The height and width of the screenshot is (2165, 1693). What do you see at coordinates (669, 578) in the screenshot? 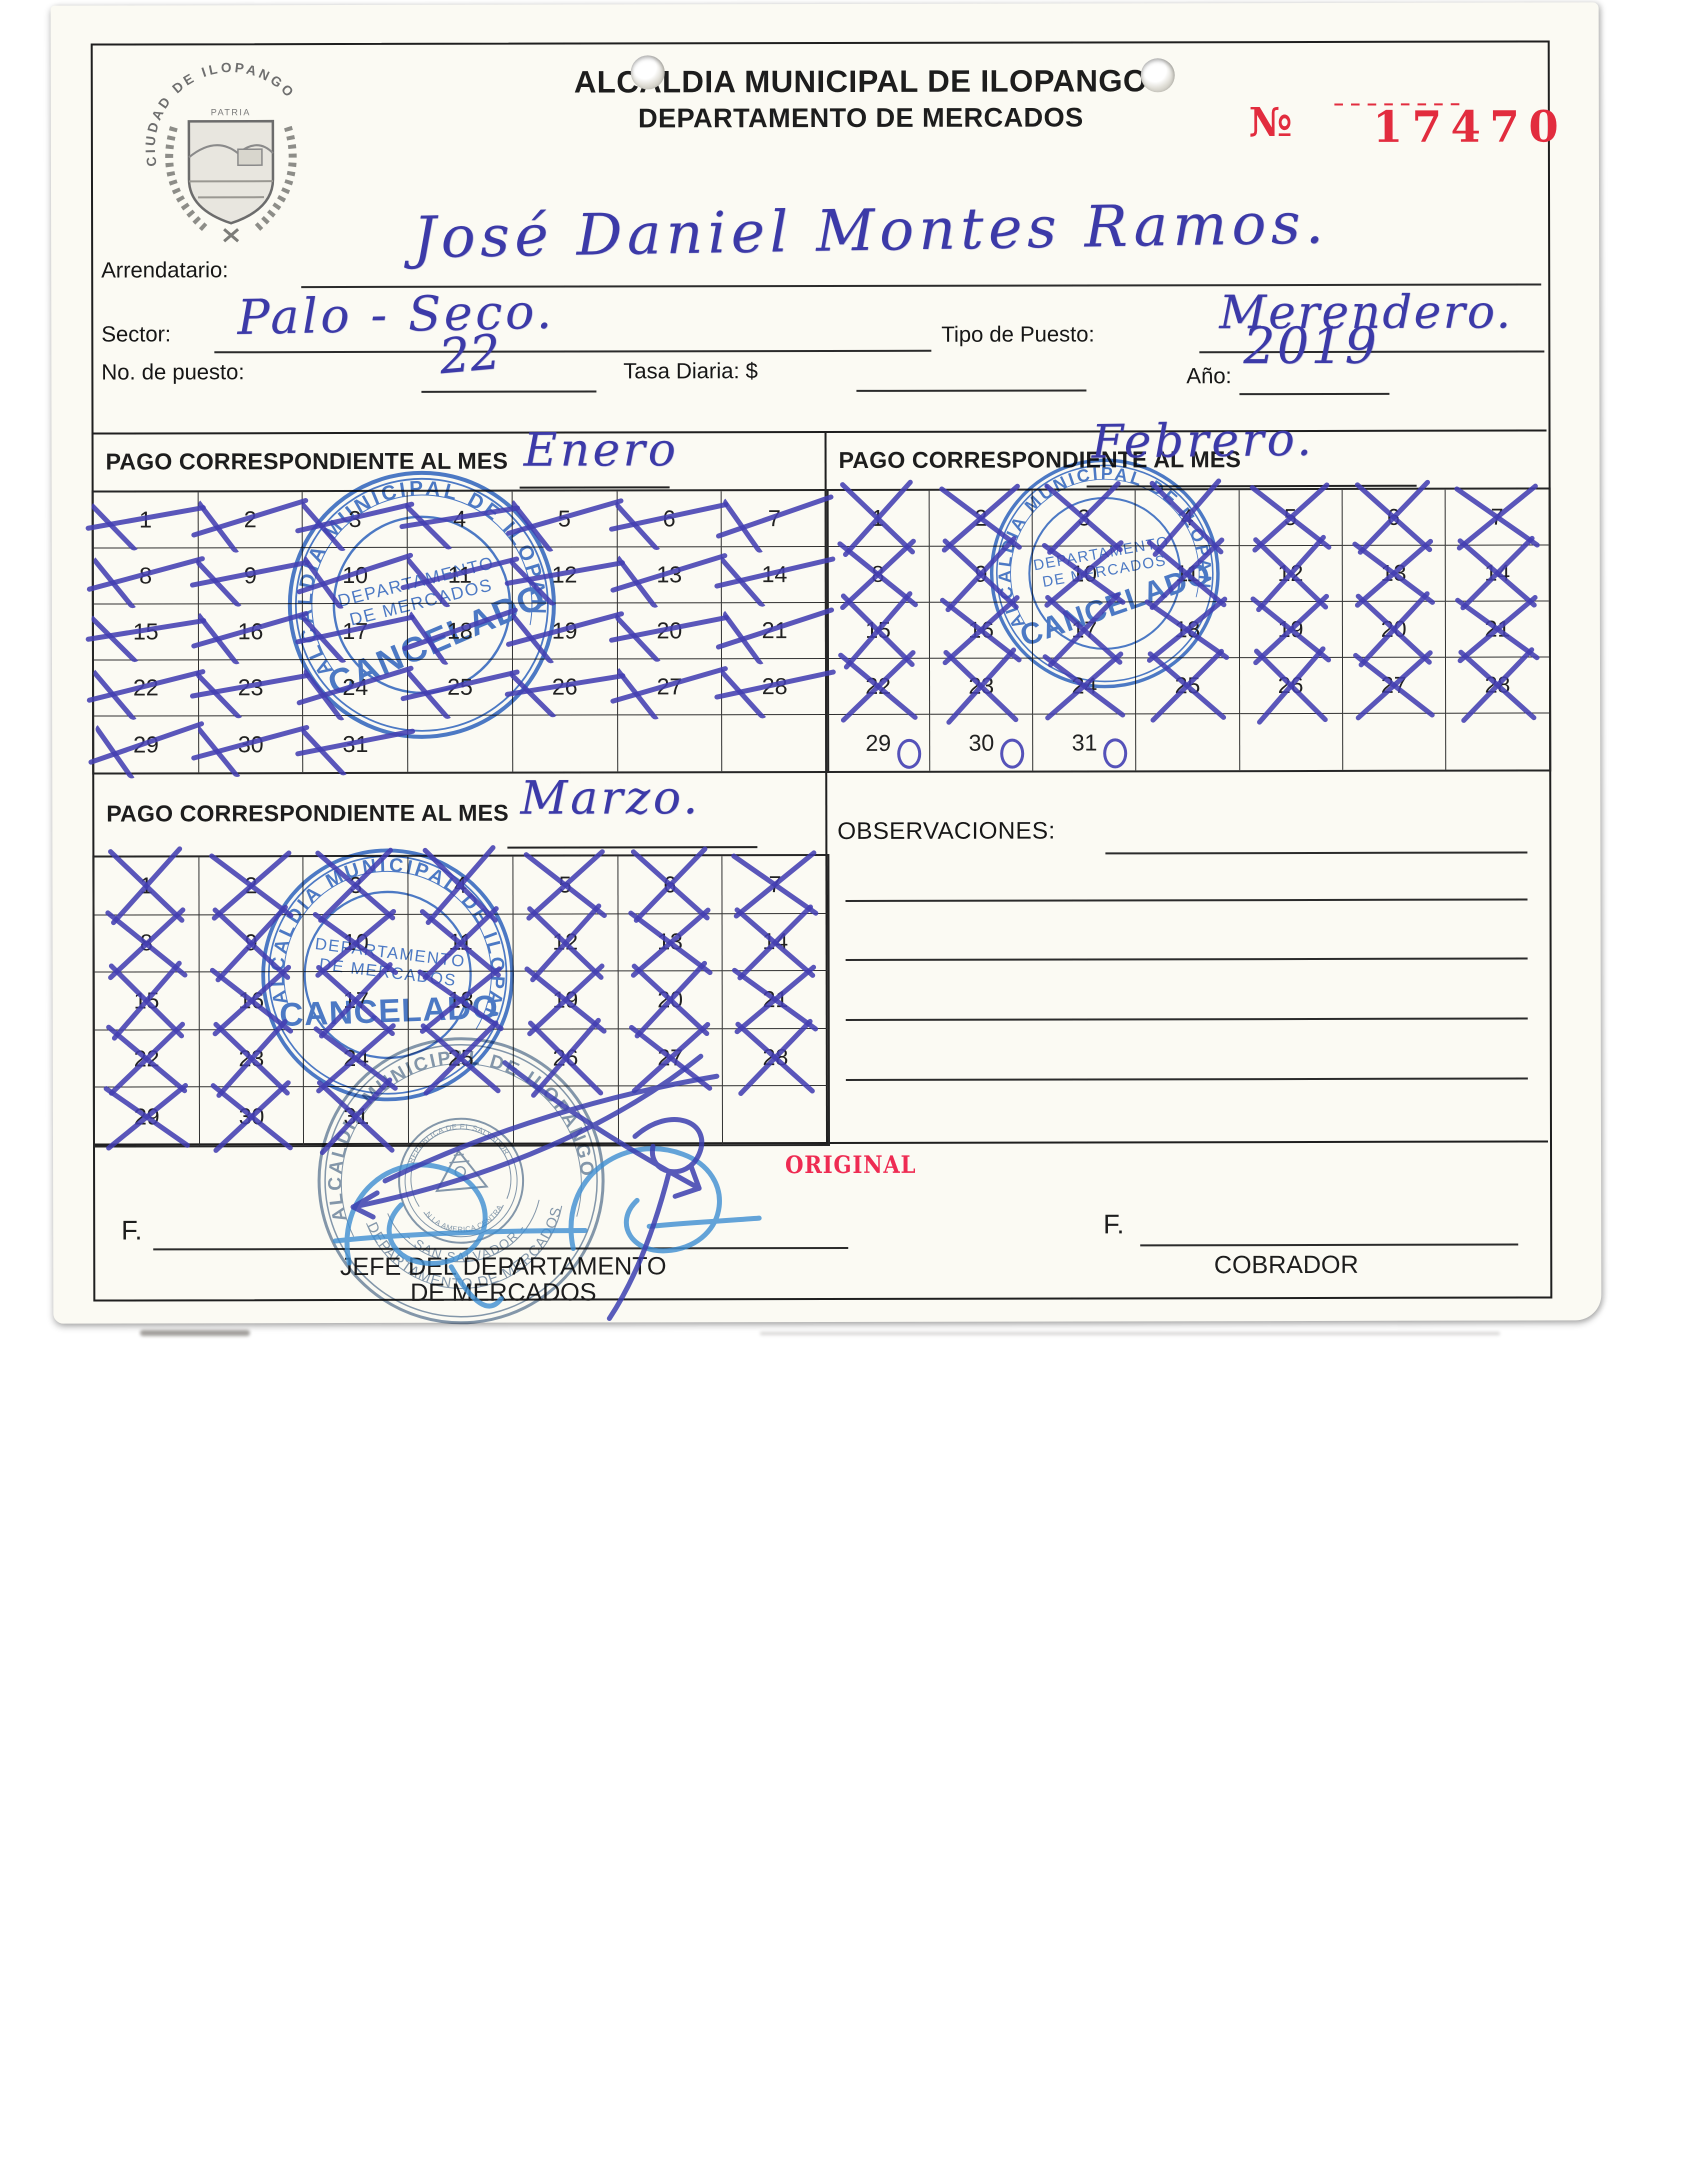
I see `calendar-cell: 13` at bounding box center [669, 578].